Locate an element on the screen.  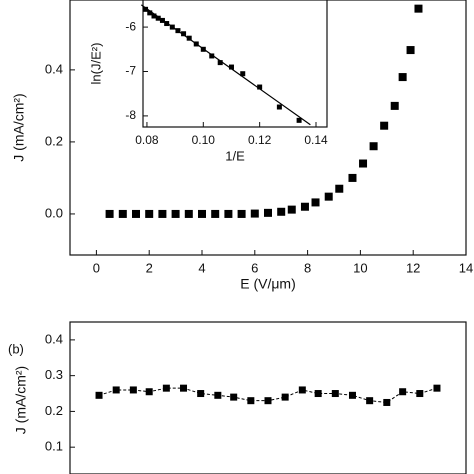
x-tick-label: 10 is located at coordinates (360, 267).